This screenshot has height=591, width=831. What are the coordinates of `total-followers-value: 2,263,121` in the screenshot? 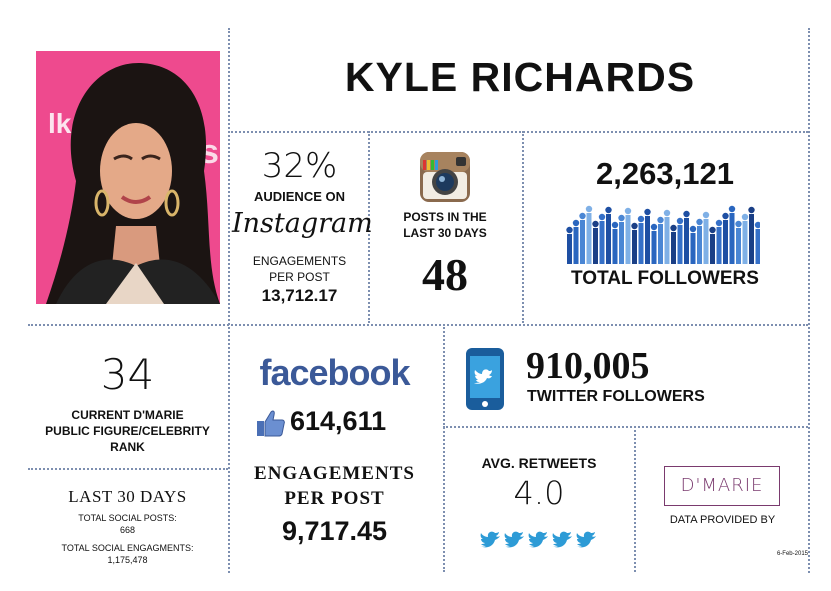 It's located at (665, 173).